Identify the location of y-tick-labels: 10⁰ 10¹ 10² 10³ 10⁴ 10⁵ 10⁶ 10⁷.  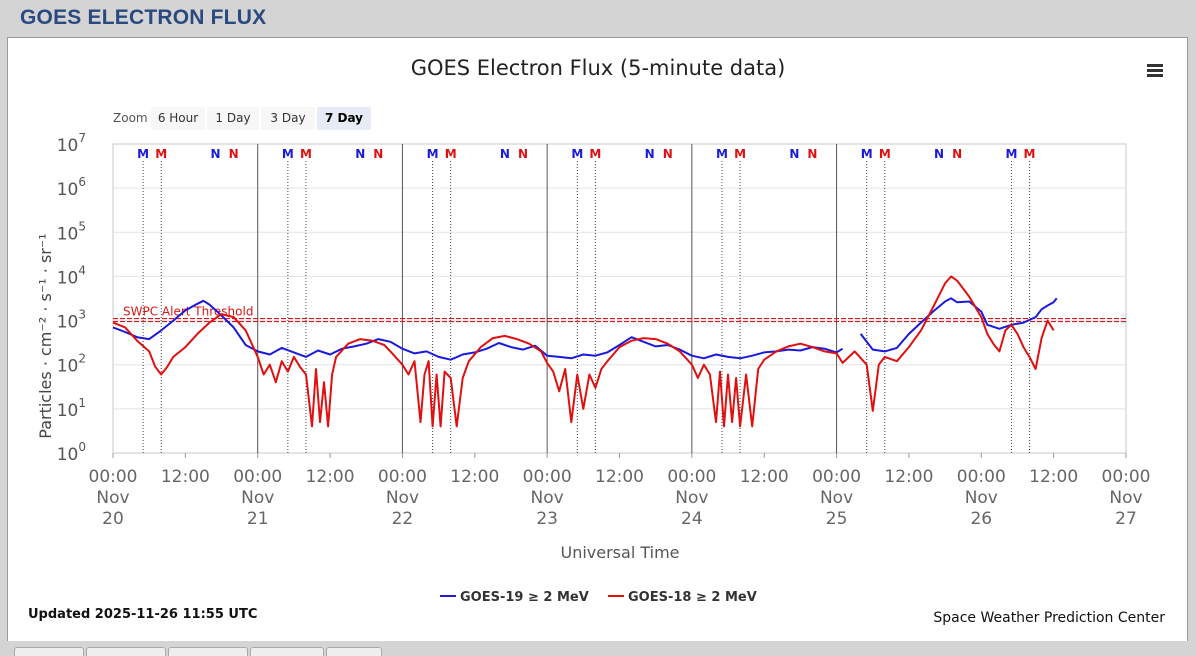
(71, 298).